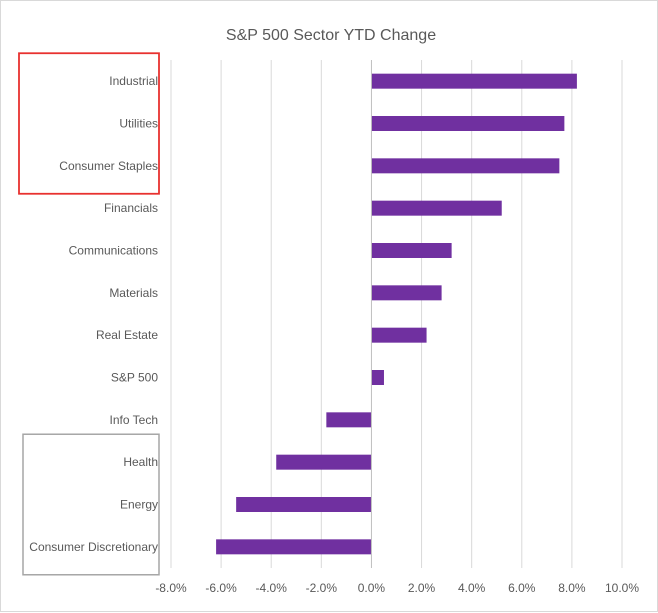 Image resolution: width=658 pixels, height=613 pixels. Describe the element at coordinates (108, 166) in the screenshot. I see `category-label: Consumer Staples` at that location.